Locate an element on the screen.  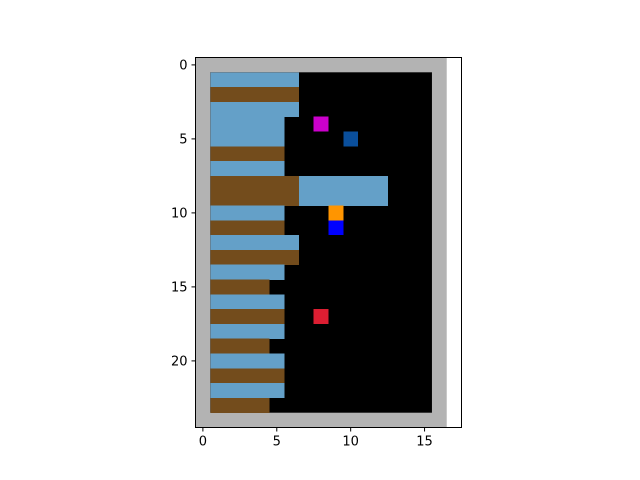
x-tick-label: 5 is located at coordinates (277, 442).